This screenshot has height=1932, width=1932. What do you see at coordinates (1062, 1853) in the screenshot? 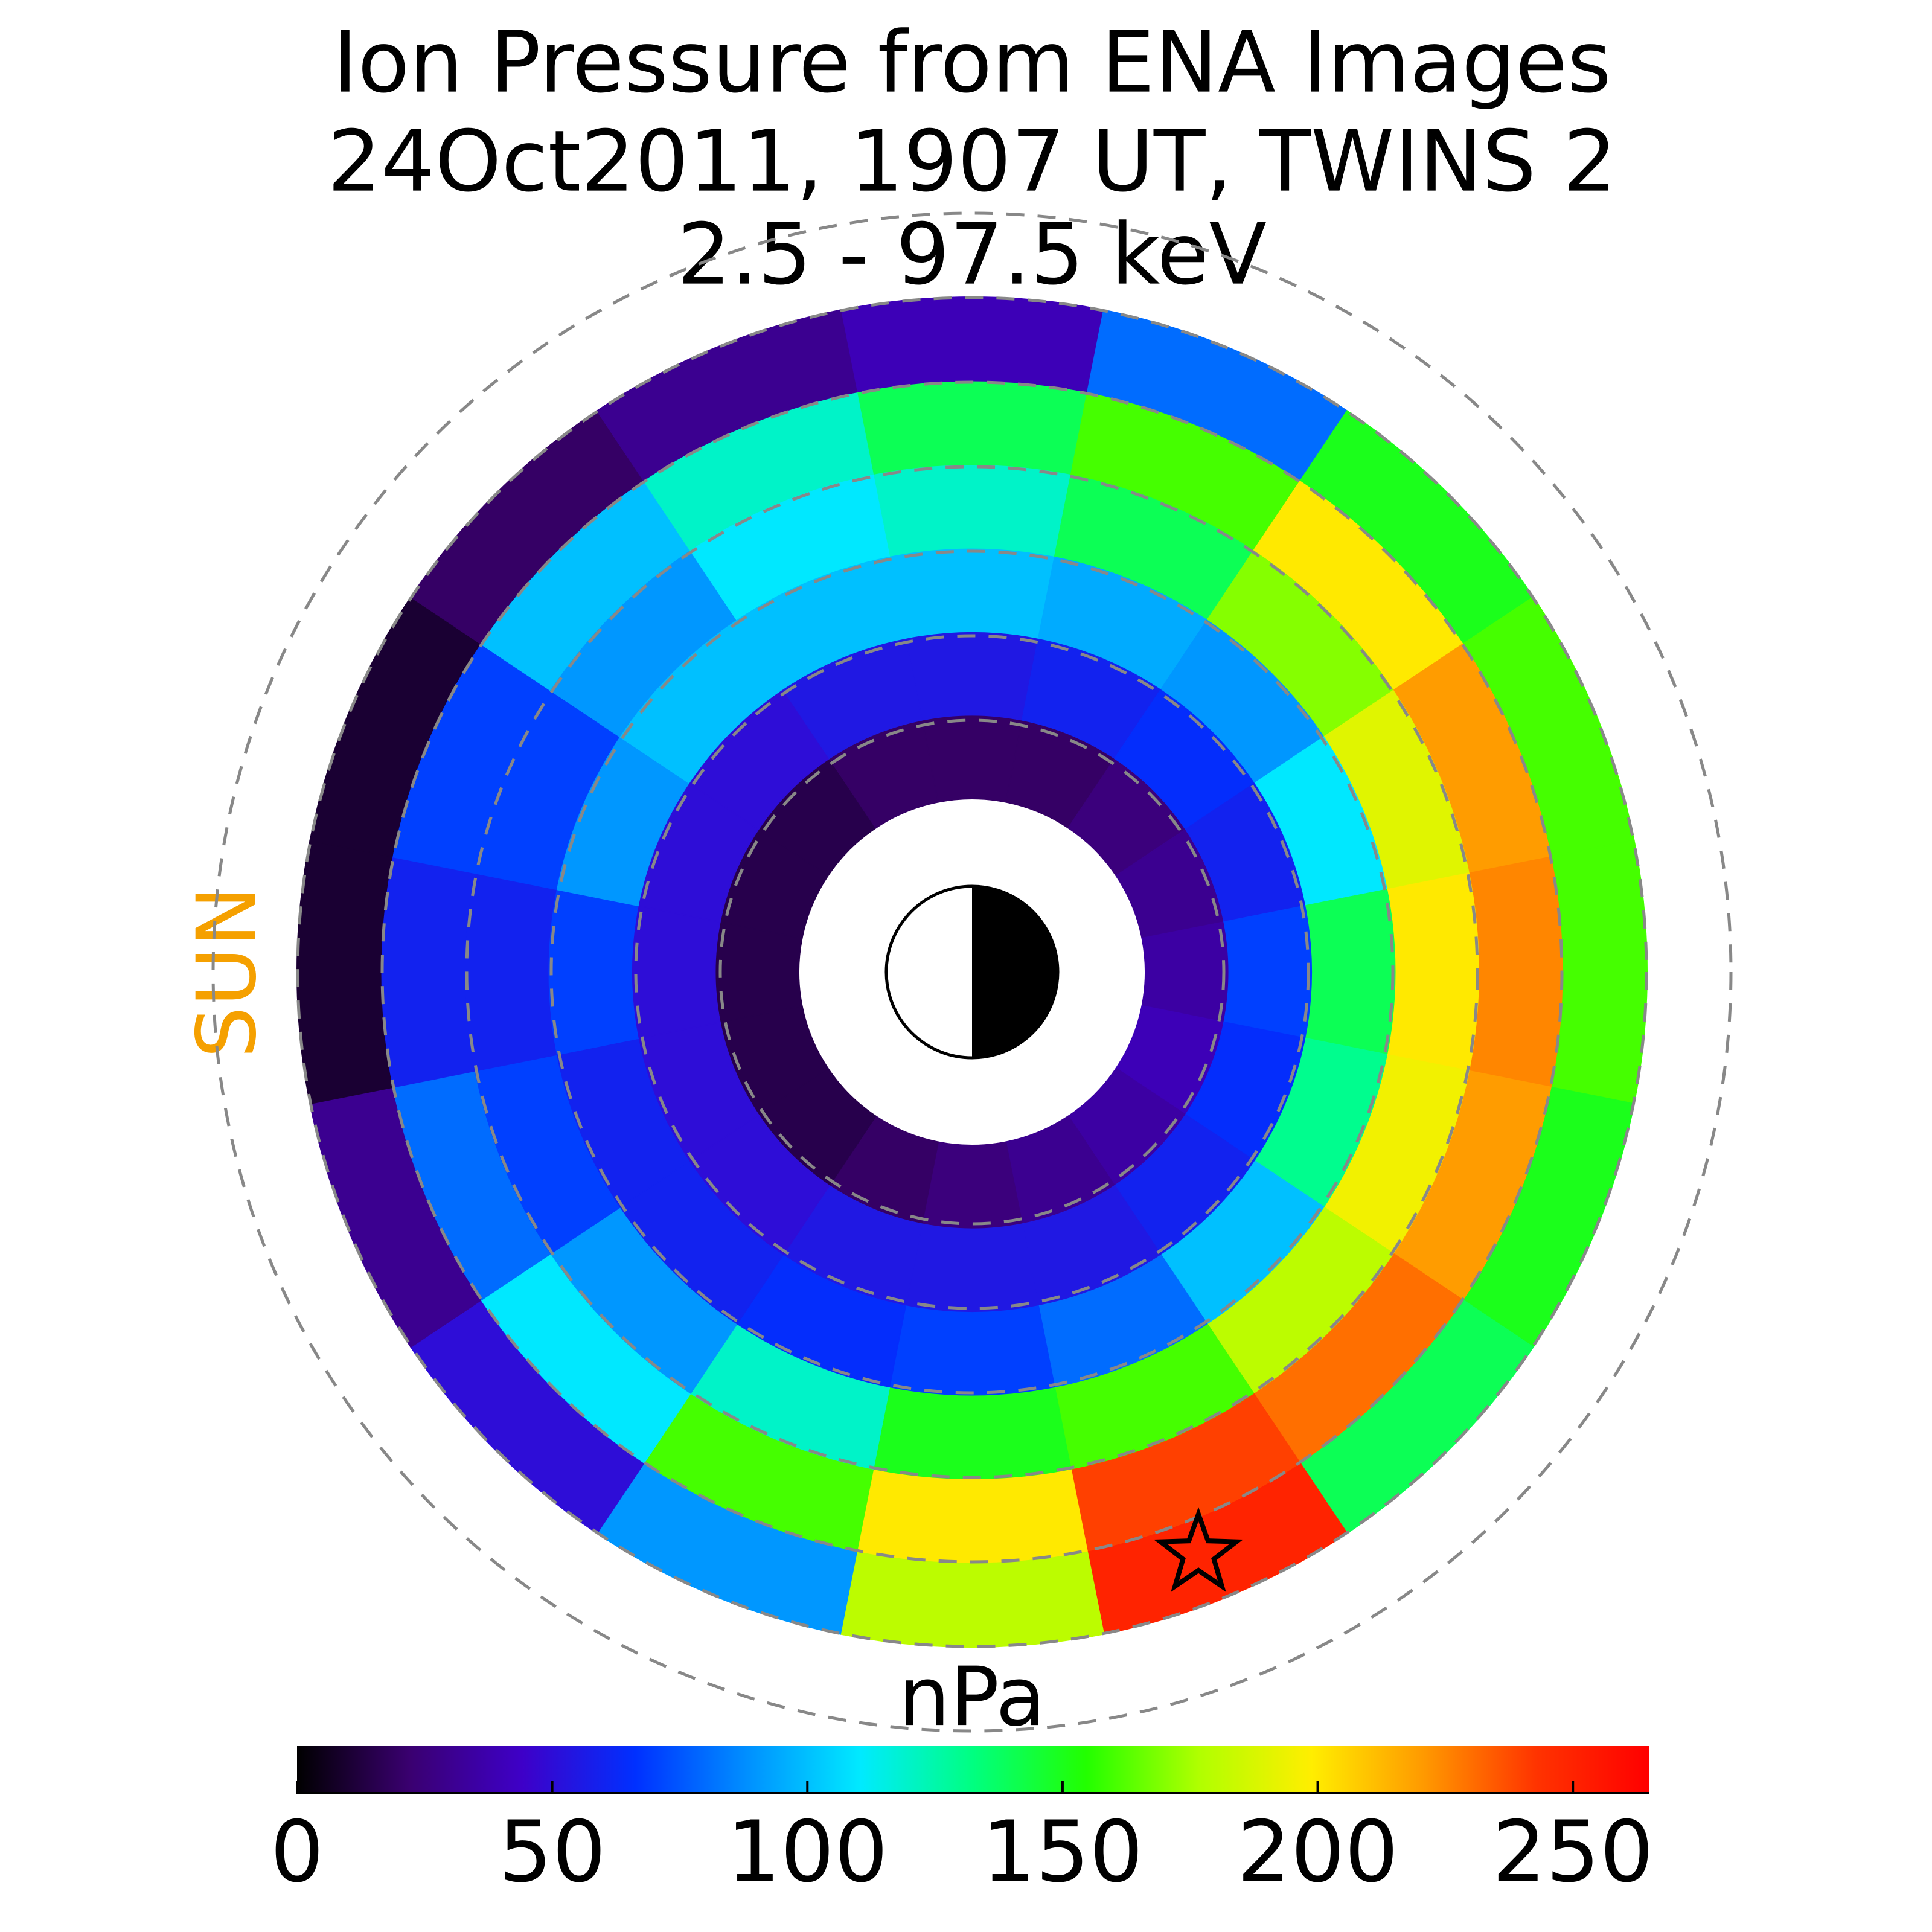
I see `colorbar-tick-label: 150` at bounding box center [1062, 1853].